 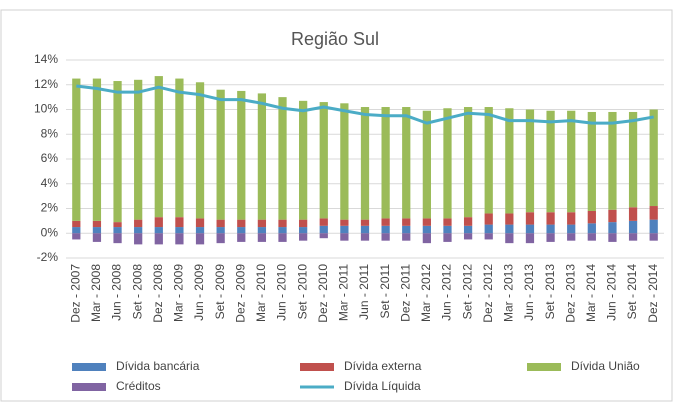 I want to click on y-tick-label: 14%, so click(x=46, y=59).